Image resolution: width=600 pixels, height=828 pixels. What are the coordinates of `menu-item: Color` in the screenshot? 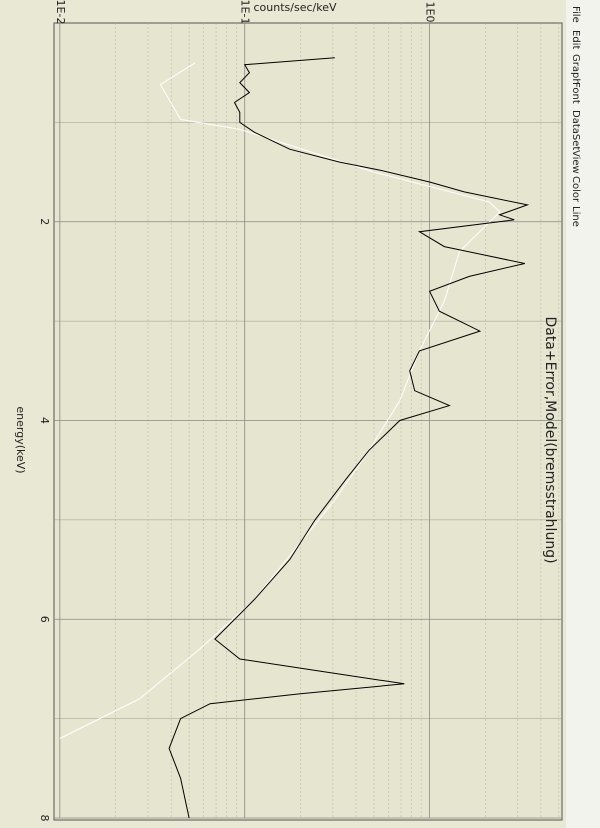 It's located at (575, 189).